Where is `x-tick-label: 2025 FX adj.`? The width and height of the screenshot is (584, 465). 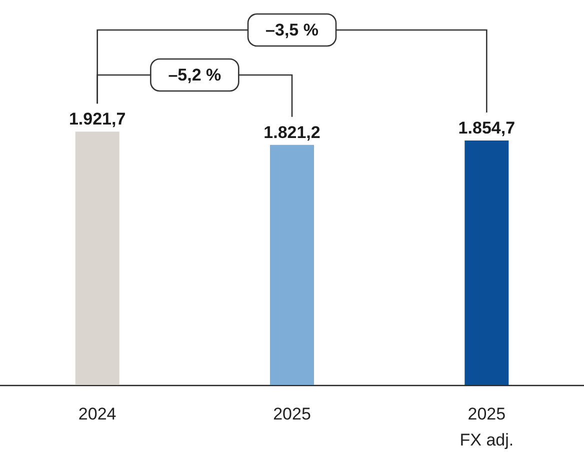 x-tick-label: 2025 FX adj. is located at coordinates (487, 427).